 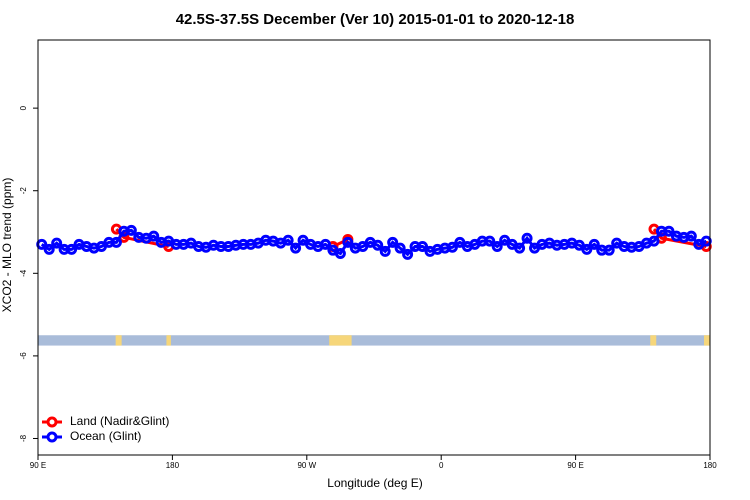 I want to click on y-tick-label: -6, so click(x=23, y=356).